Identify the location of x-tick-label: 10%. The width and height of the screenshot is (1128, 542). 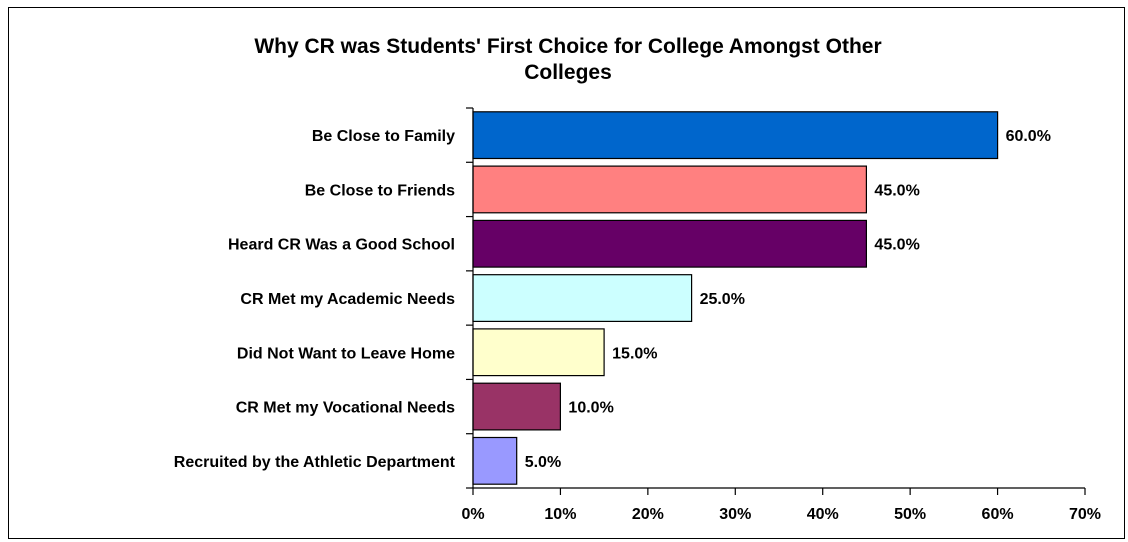
(560, 514).